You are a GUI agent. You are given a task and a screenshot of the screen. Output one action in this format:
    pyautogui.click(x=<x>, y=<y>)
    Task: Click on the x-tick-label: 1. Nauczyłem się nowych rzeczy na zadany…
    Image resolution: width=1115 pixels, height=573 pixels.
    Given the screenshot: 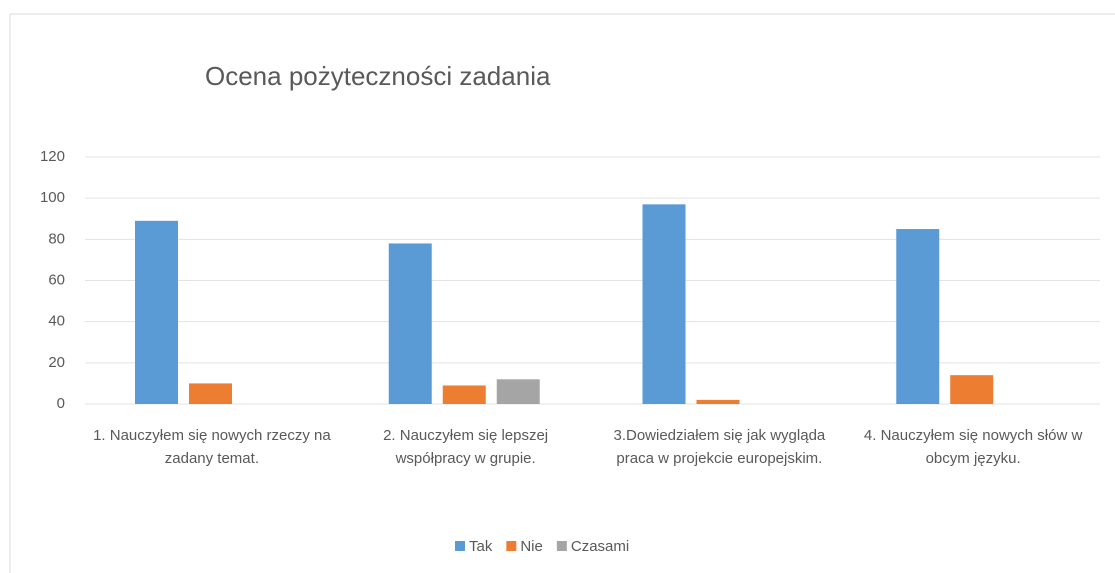 What is the action you would take?
    pyautogui.click(x=212, y=447)
    